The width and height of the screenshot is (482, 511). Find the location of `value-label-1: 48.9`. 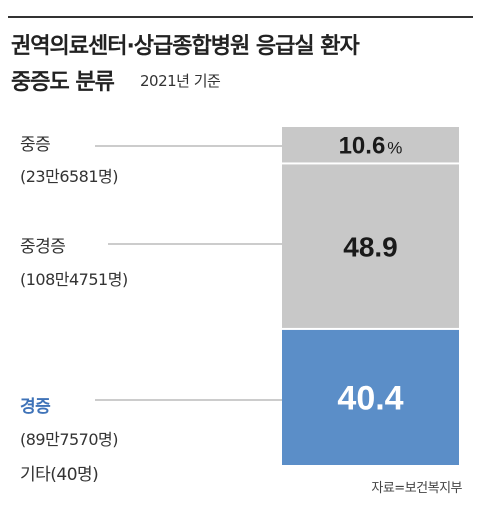

value-label-1: 48.9 is located at coordinates (370, 246).